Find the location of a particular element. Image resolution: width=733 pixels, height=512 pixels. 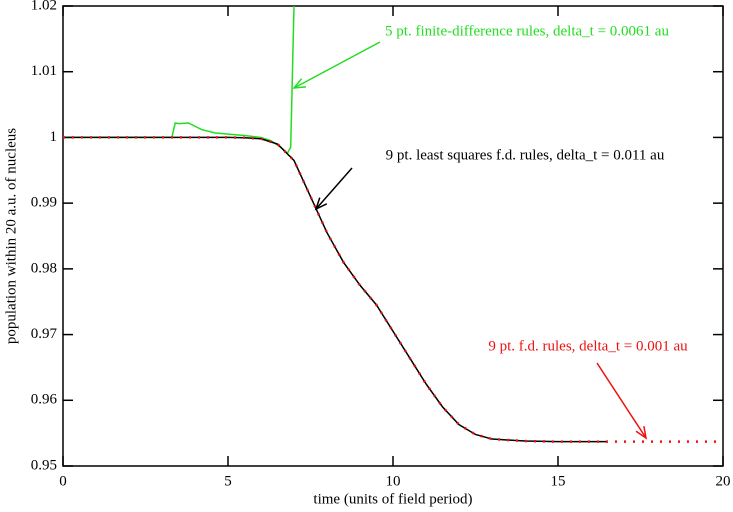

series-annotation: 9 pt. f.d. rules, delta_t = 0.001 au is located at coordinates (588, 346).